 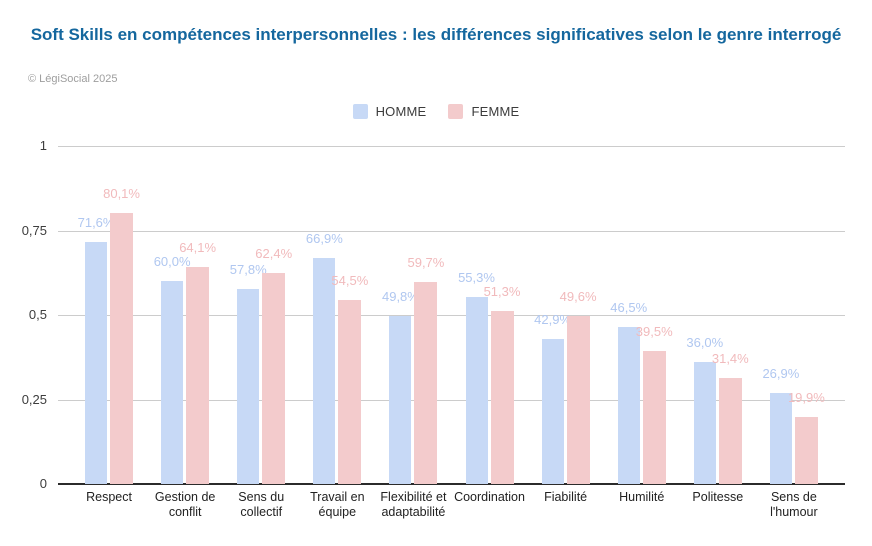 I want to click on category-label: Fiabilité, so click(x=566, y=497).